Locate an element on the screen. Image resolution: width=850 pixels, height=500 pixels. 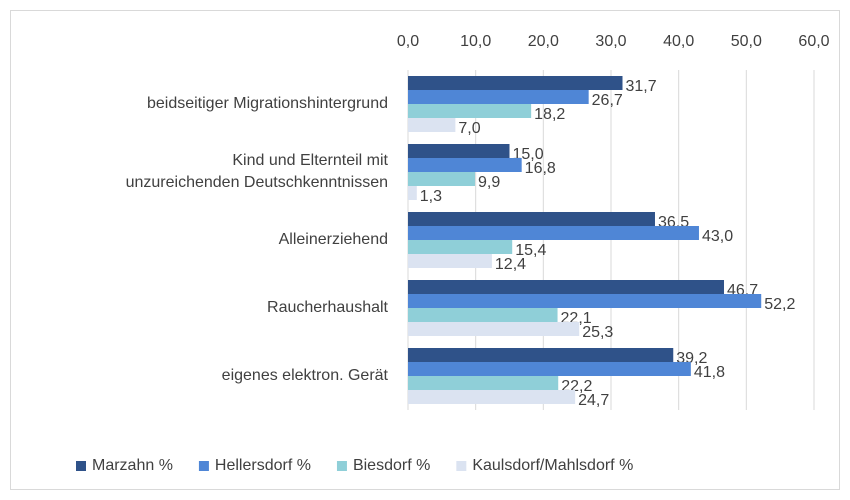
value-label: 52,2 is located at coordinates (779, 304).